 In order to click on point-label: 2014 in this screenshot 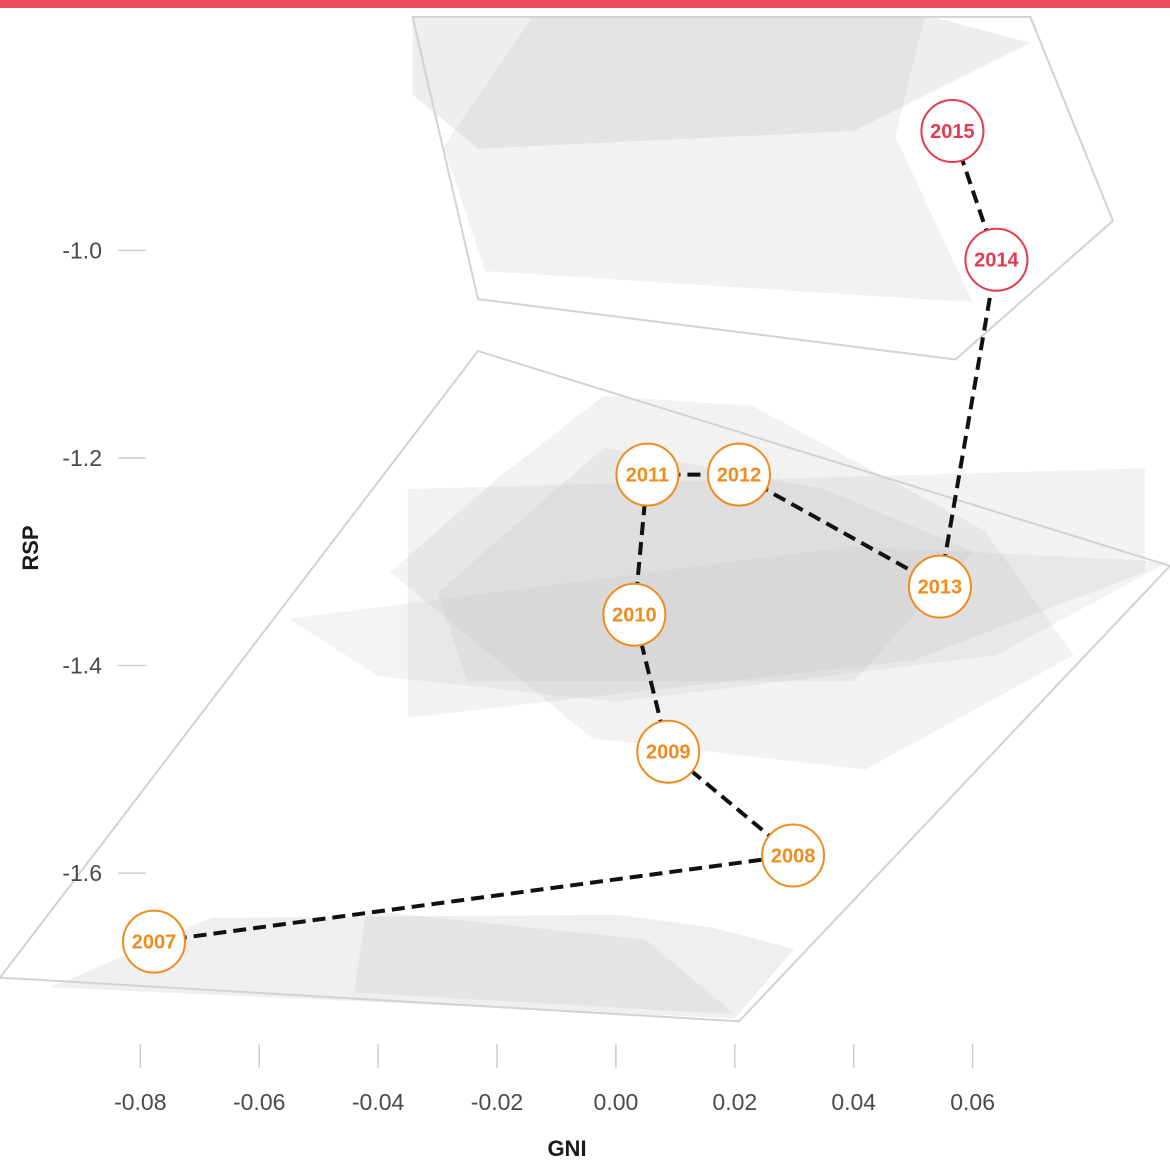, I will do `click(996, 261)`.